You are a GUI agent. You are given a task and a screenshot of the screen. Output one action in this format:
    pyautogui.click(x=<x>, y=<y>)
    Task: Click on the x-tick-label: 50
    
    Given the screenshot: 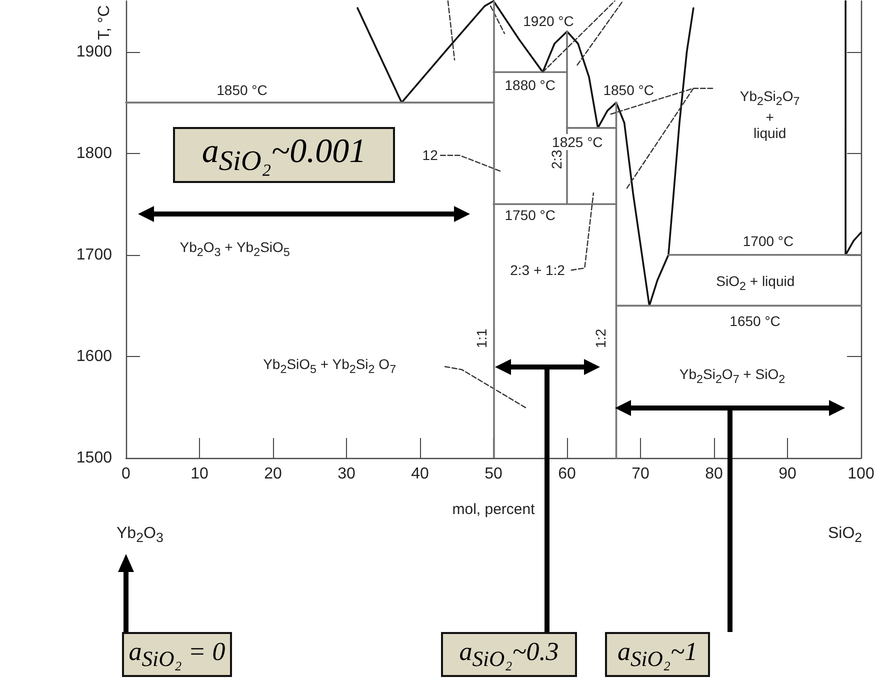 What is the action you would take?
    pyautogui.click(x=493, y=474)
    